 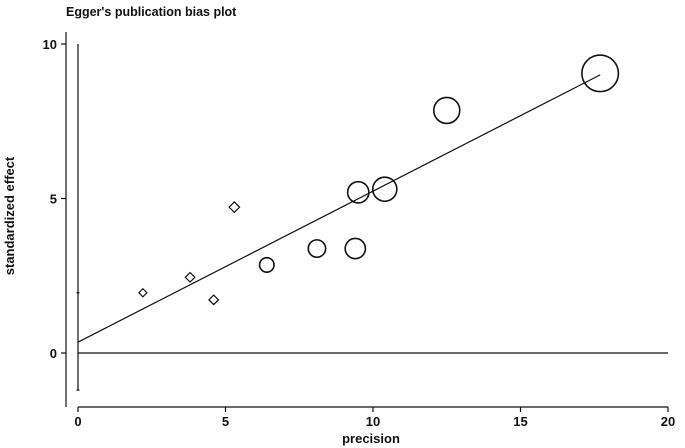 What do you see at coordinates (225, 421) in the screenshot?
I see `x-tick-label: 5` at bounding box center [225, 421].